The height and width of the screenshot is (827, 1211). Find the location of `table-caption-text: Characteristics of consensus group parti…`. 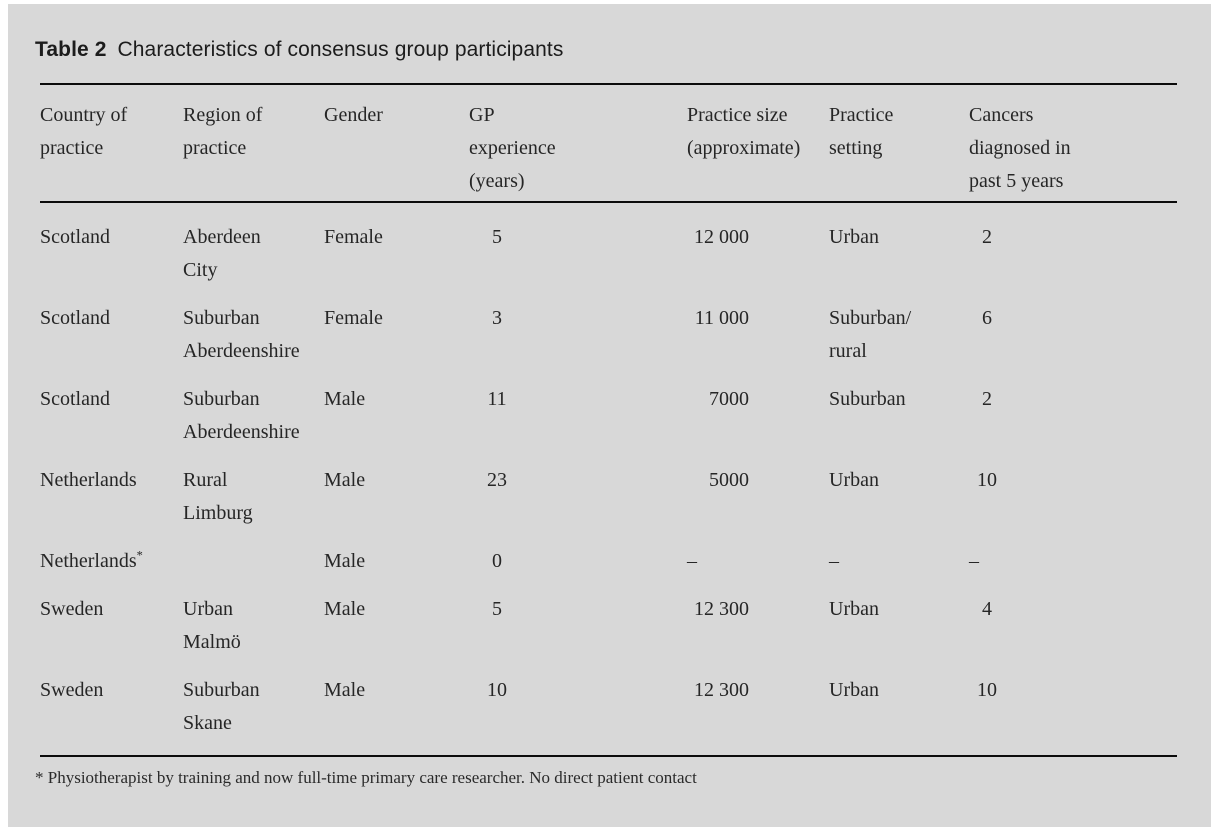

table-caption-text: Characteristics of consensus group parti… is located at coordinates (340, 49).